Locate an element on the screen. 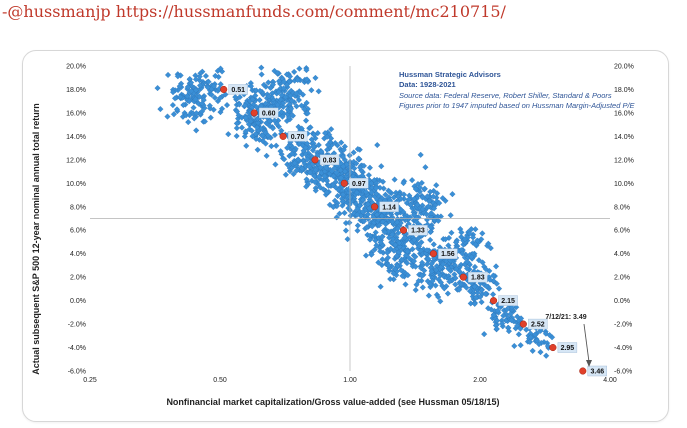 This screenshot has width=687, height=428. fit-label: 0.83 is located at coordinates (330, 160).